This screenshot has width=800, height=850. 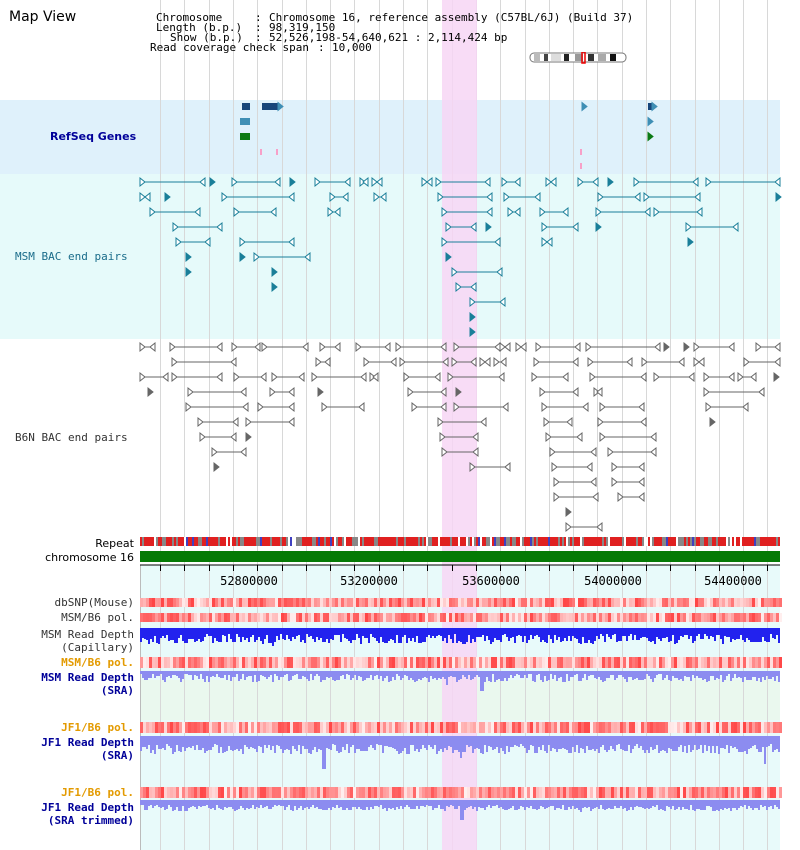 I want to click on chromosome-ideogram, so click(x=579, y=58).